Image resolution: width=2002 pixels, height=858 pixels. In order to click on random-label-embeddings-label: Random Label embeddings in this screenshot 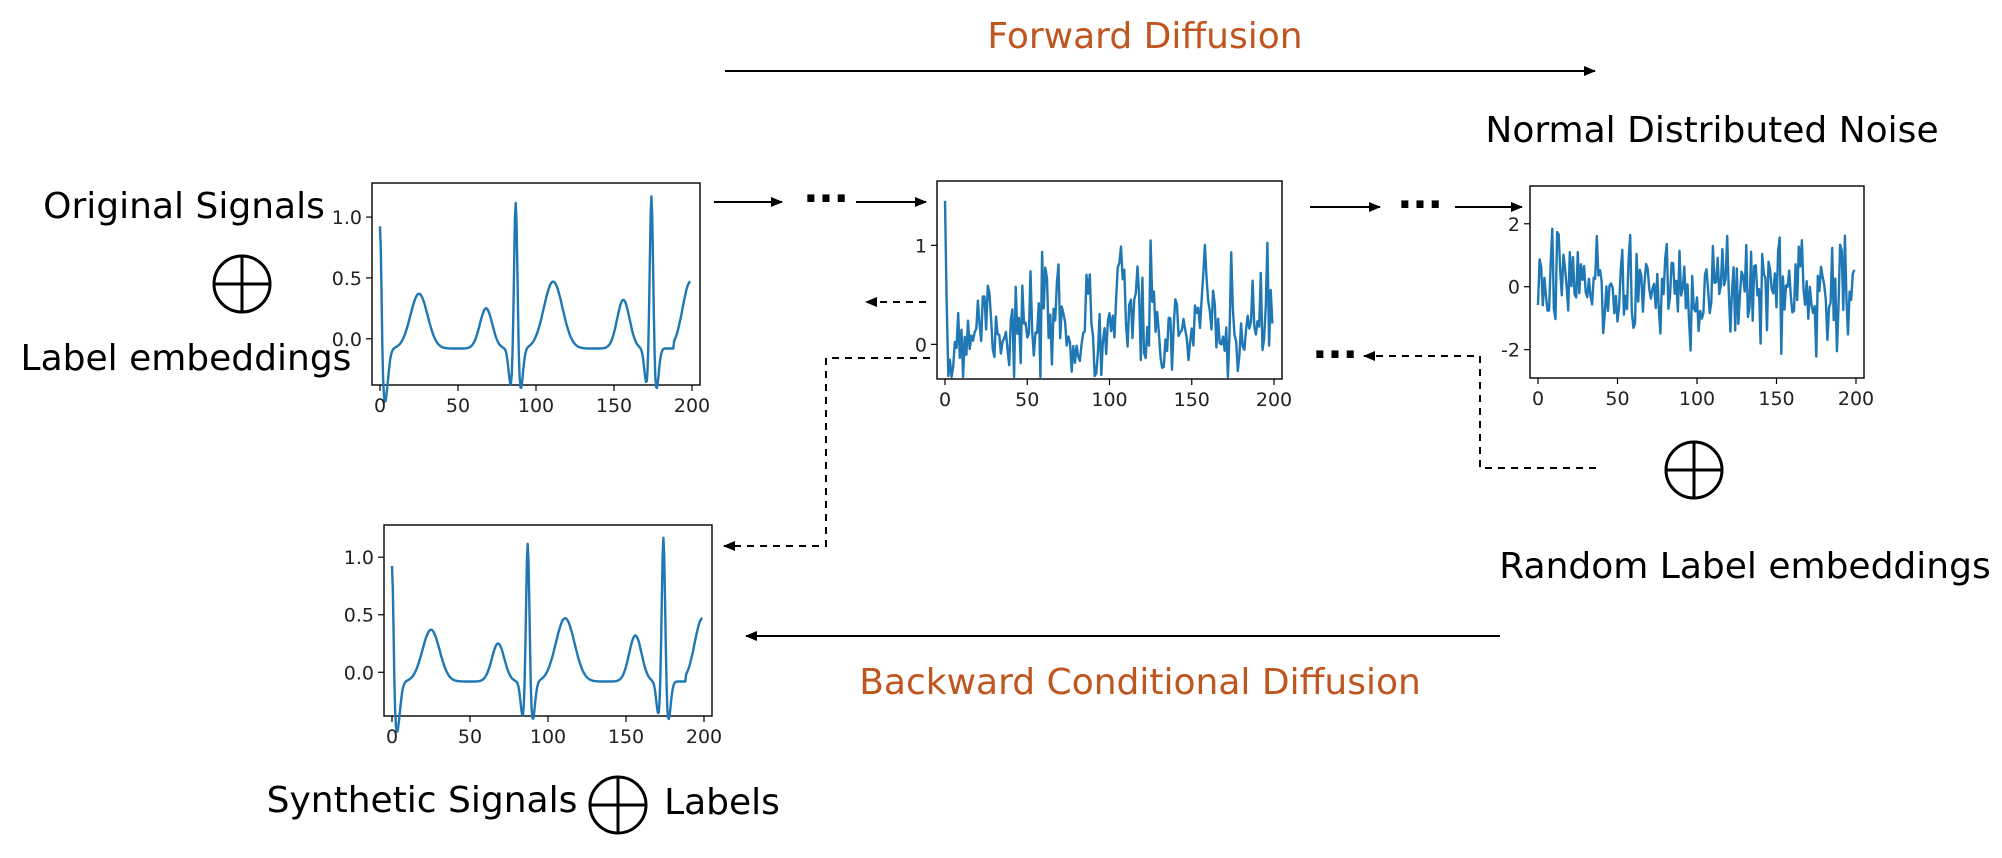, I will do `click(1744, 566)`.